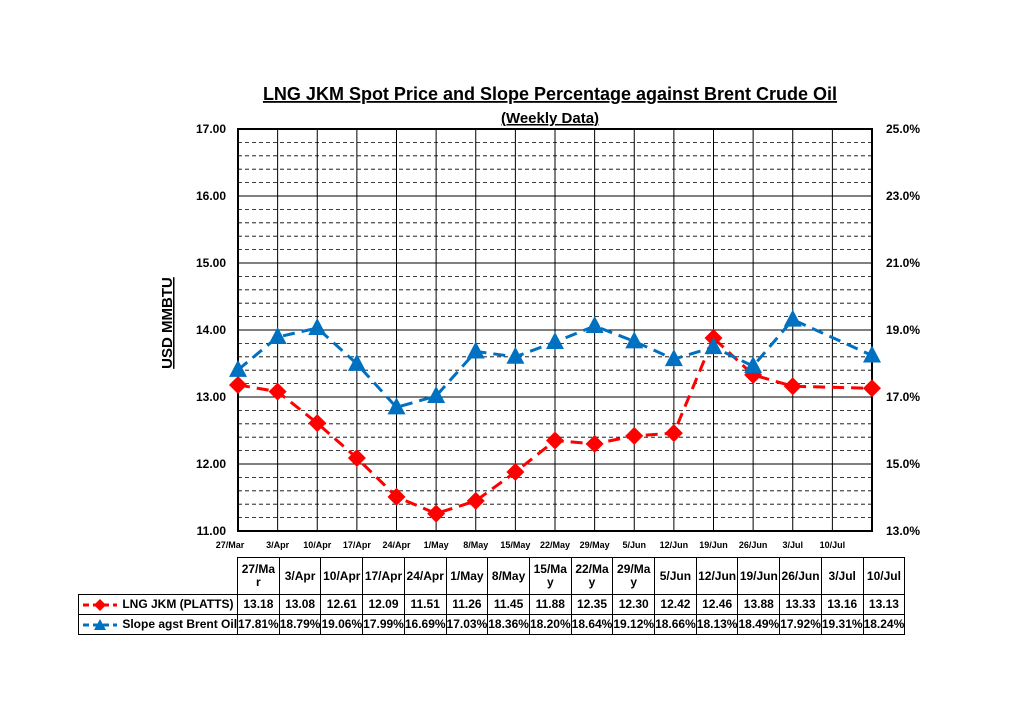 The image size is (1024, 724). What do you see at coordinates (842, 624) in the screenshot?
I see `table-cell: 19.31%` at bounding box center [842, 624].